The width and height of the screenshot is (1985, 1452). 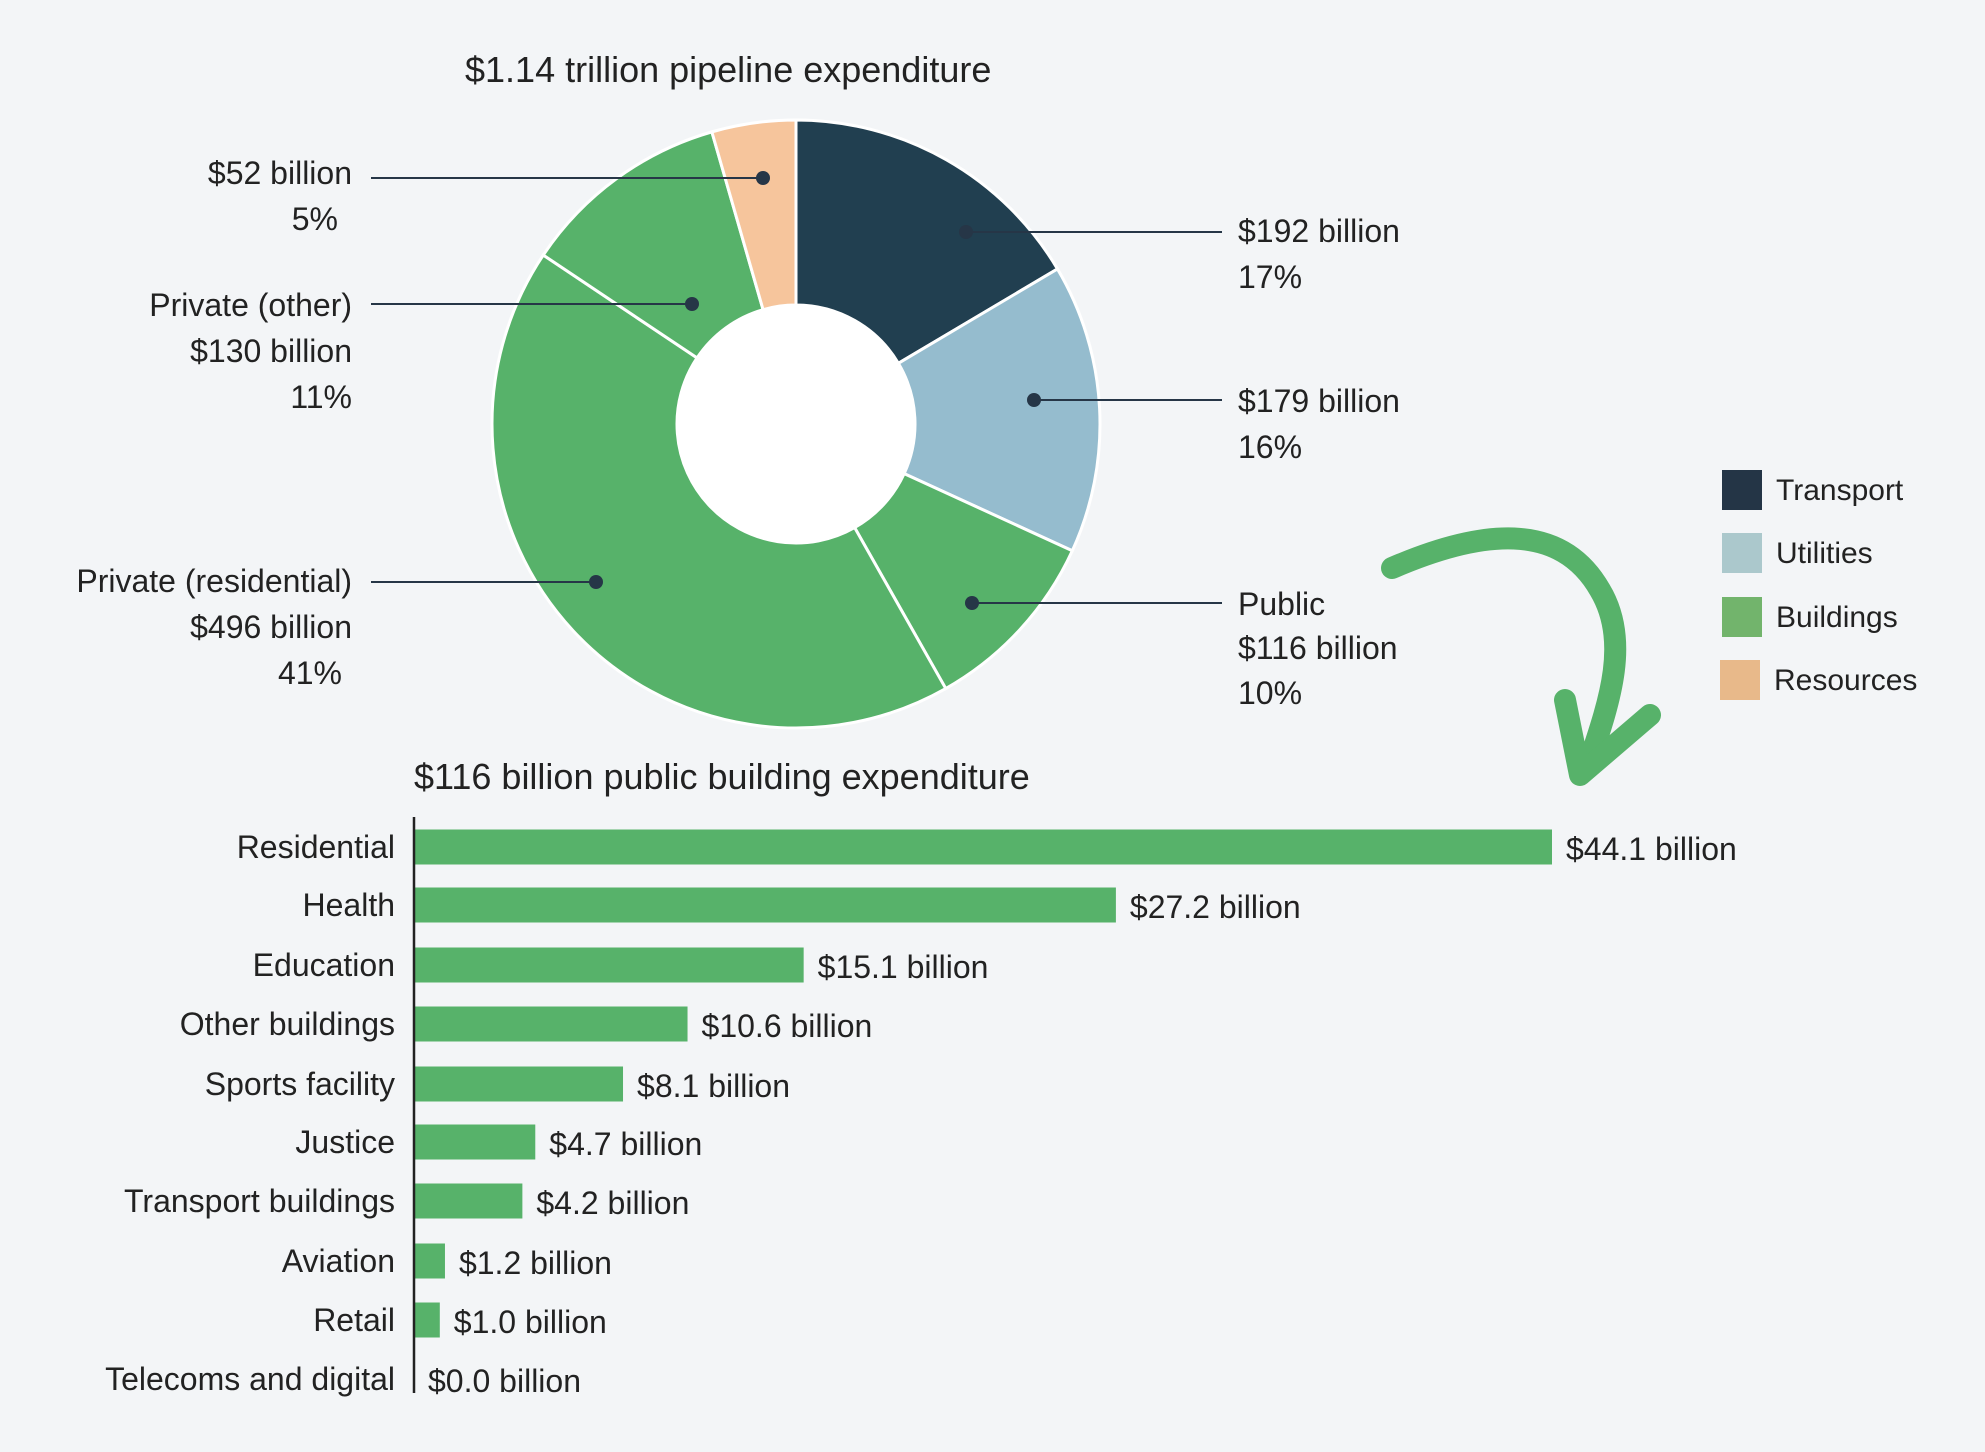 I want to click on bar-category-label: Retail, so click(x=354, y=1320).